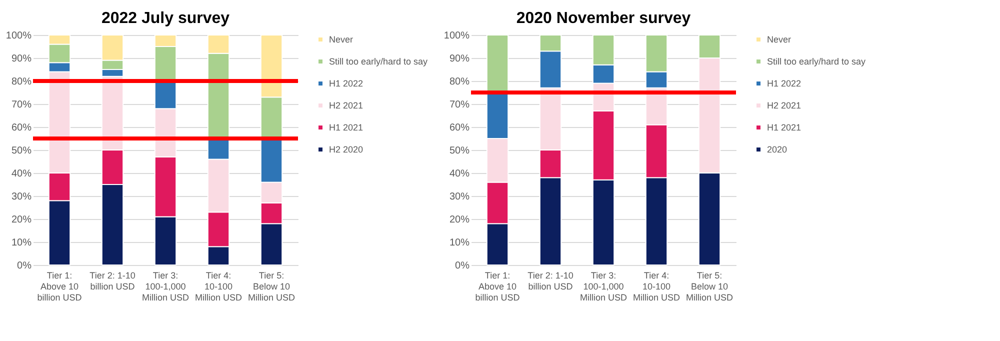 This screenshot has height=341, width=1000. What do you see at coordinates (165, 18) in the screenshot?
I see `chart-title: 2022 July survey` at bounding box center [165, 18].